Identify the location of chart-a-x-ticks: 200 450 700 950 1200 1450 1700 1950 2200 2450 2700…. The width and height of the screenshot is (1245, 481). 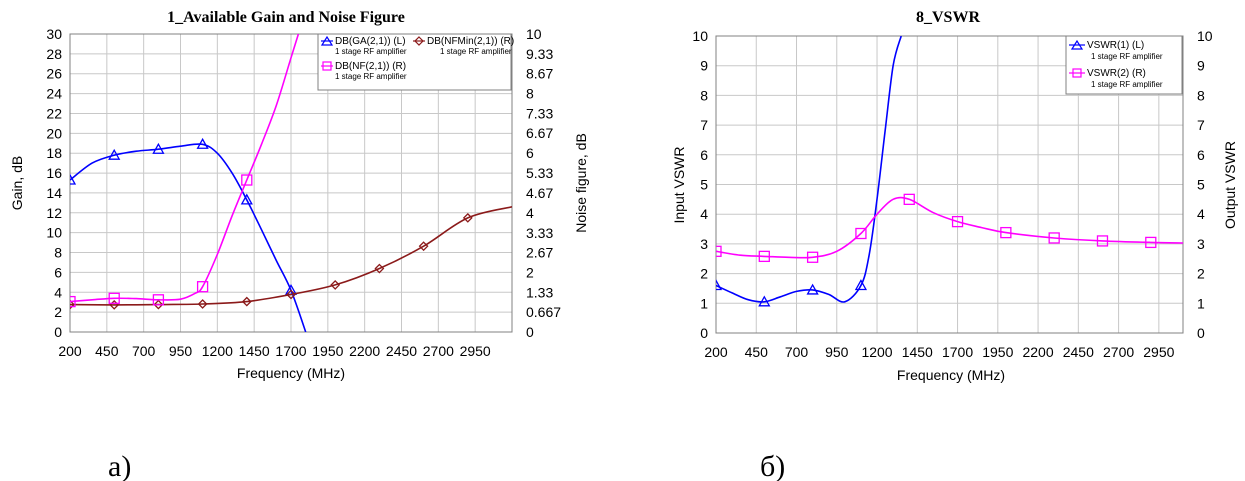
(274, 351).